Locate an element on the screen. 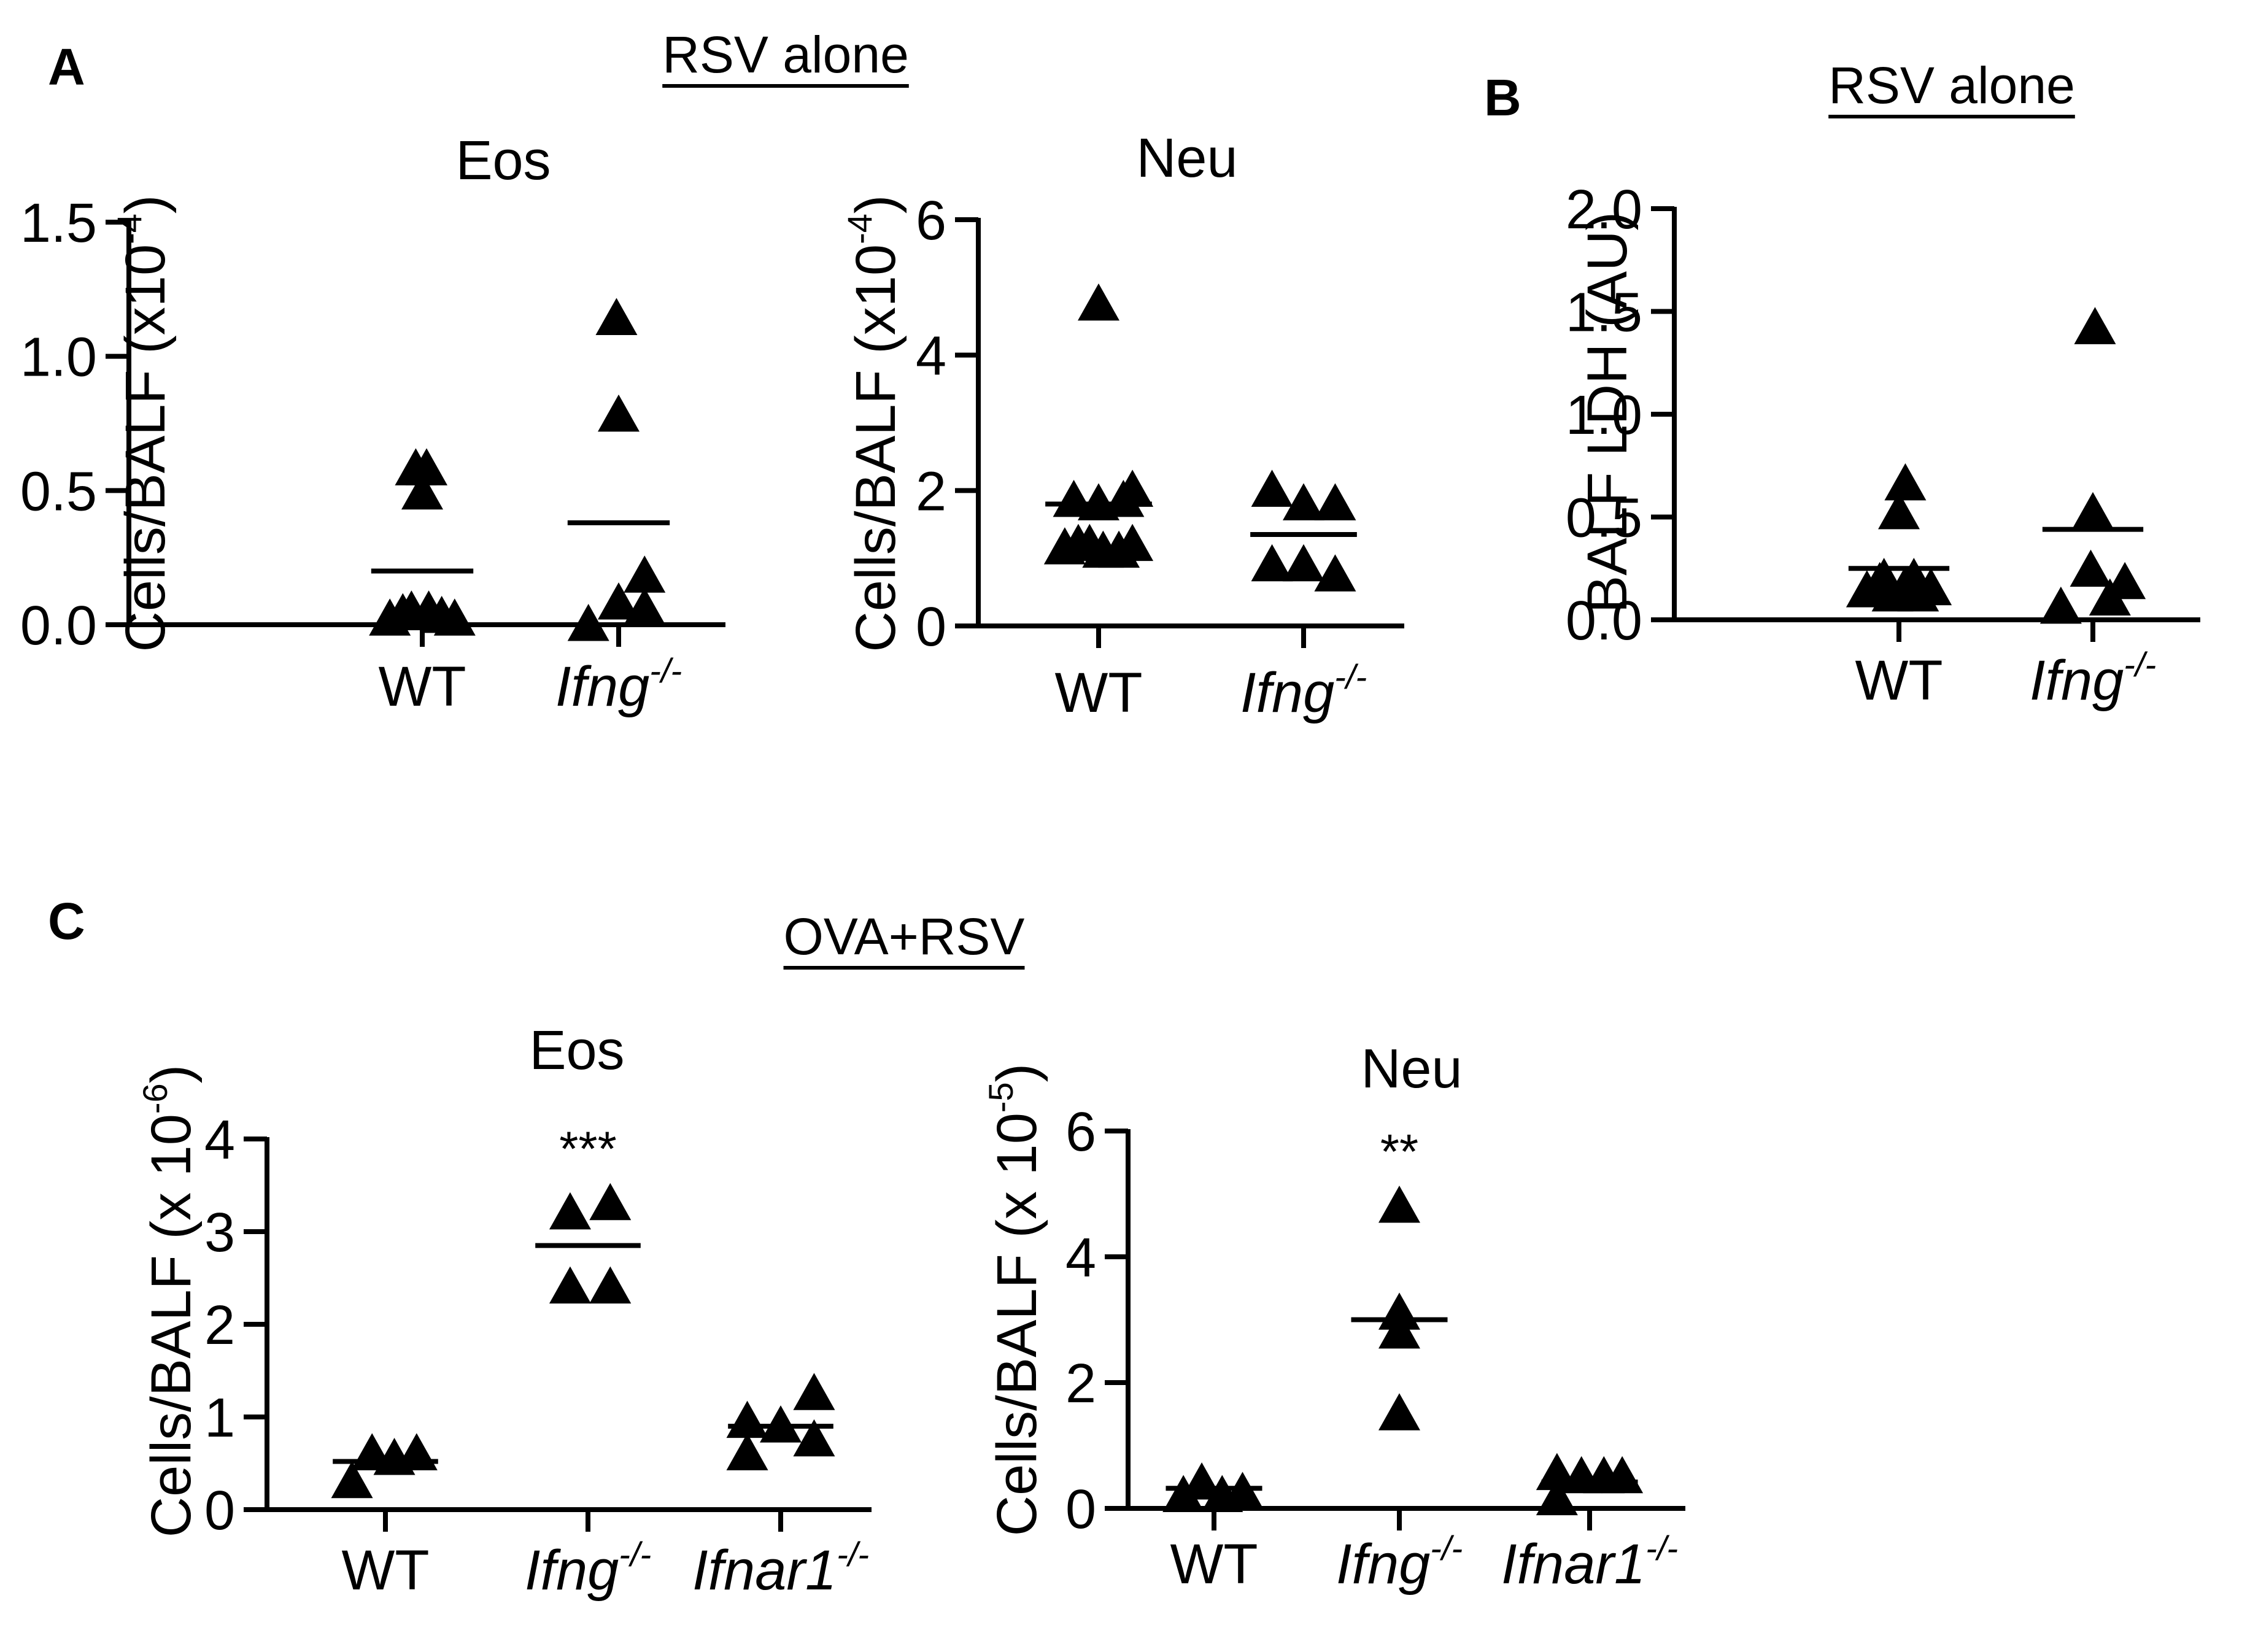 This screenshot has width=2250, height=1652. y-axis-label: Cells/BALF (x 10-5) is located at coordinates (1014, 1300).